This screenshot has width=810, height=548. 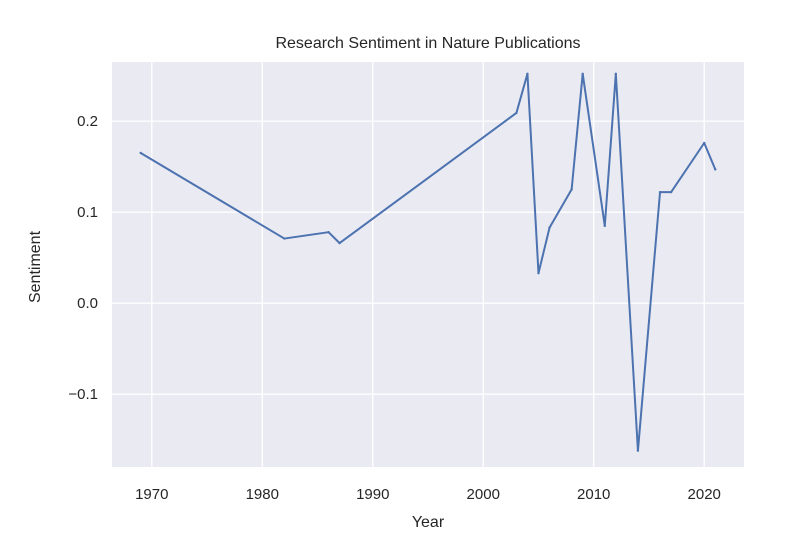 I want to click on x-axis-label: Year, so click(x=428, y=522).